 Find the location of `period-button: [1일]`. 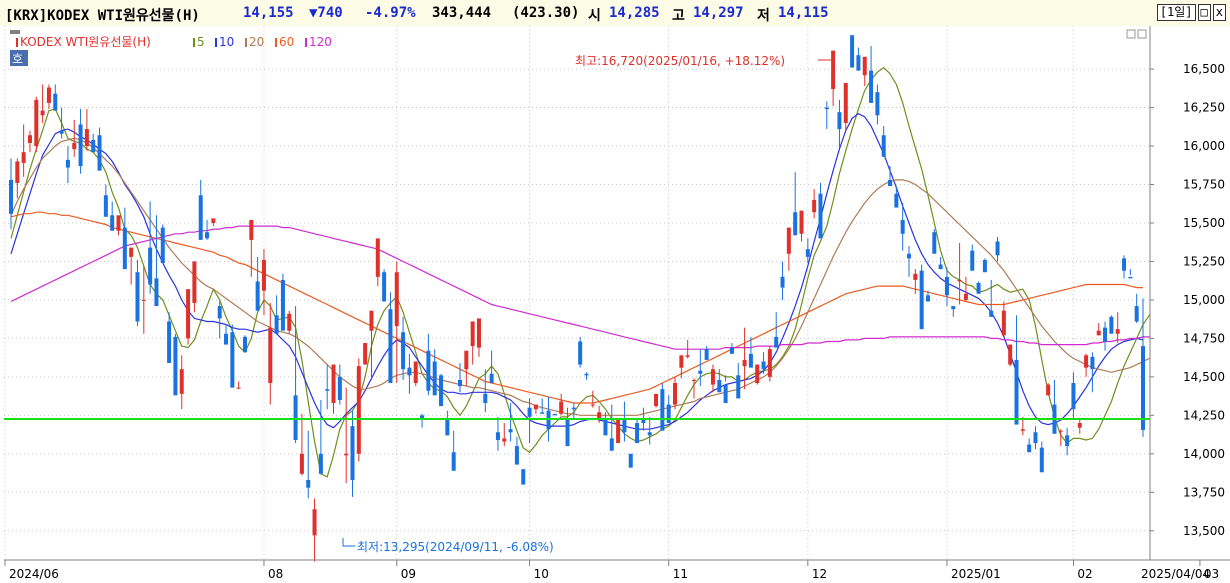

period-button: [1일] is located at coordinates (1176, 12).